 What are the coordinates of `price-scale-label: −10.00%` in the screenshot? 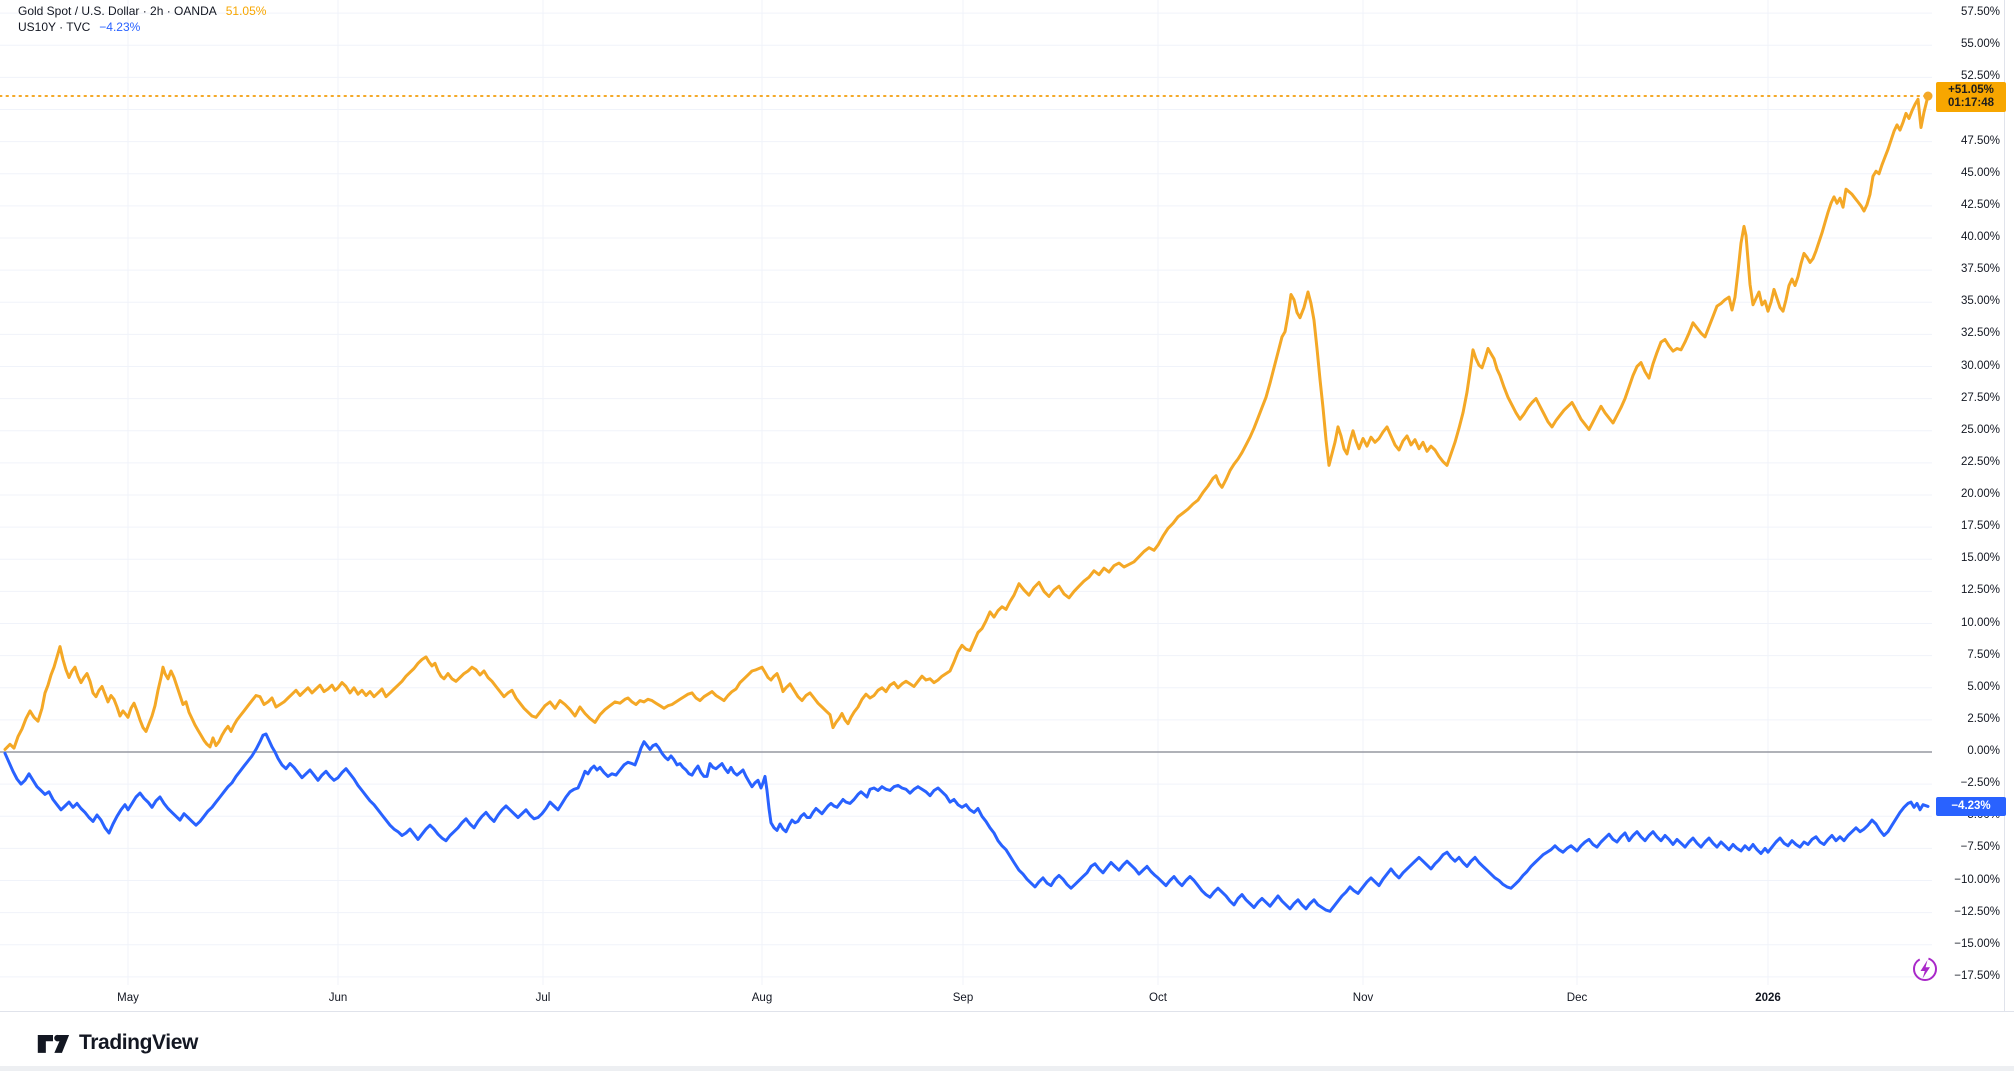 It's located at (1977, 879).